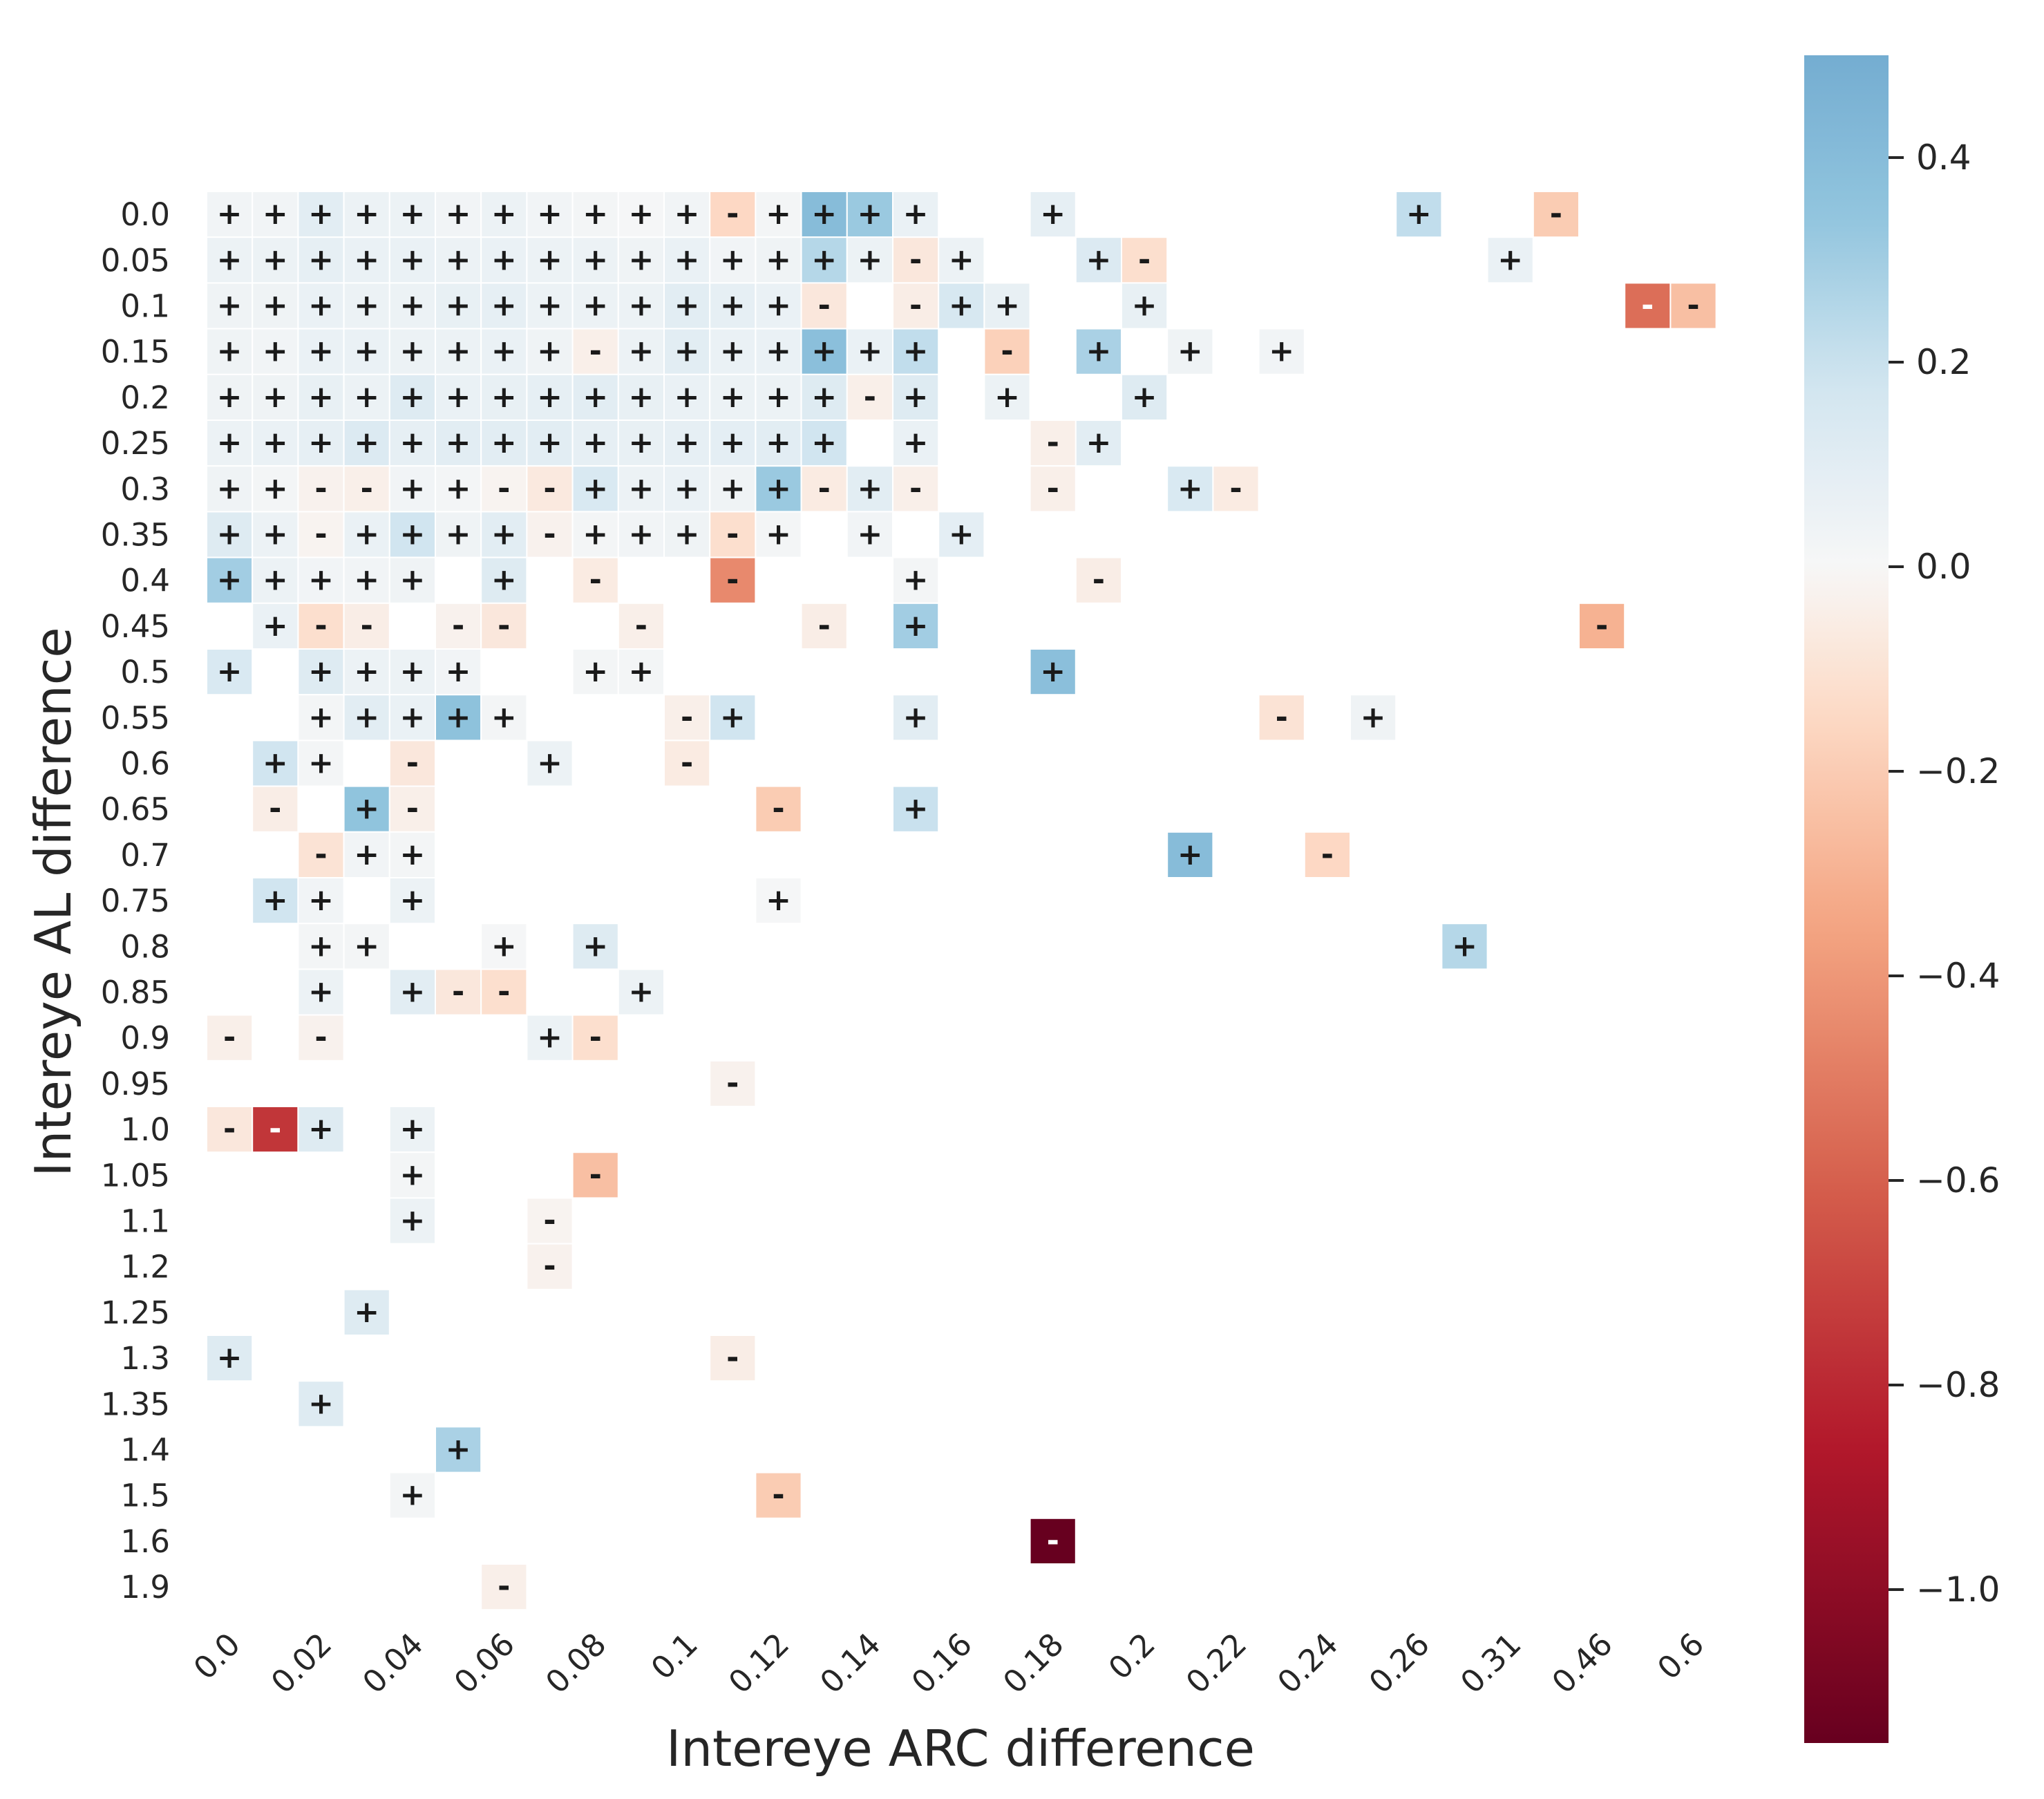 This screenshot has width=2044, height=1799. Describe the element at coordinates (758, 1663) in the screenshot. I see `x-tick-label: 0.12` at that location.